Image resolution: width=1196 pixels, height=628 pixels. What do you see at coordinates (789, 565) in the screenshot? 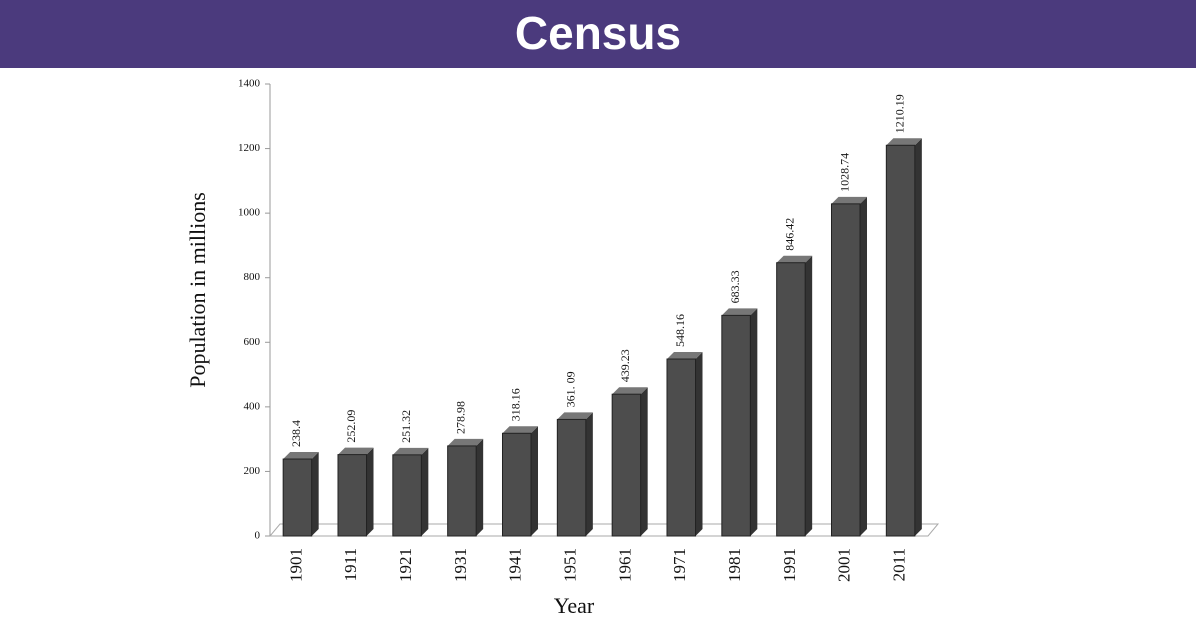
I see `x-tick-label: 1991` at bounding box center [789, 565].